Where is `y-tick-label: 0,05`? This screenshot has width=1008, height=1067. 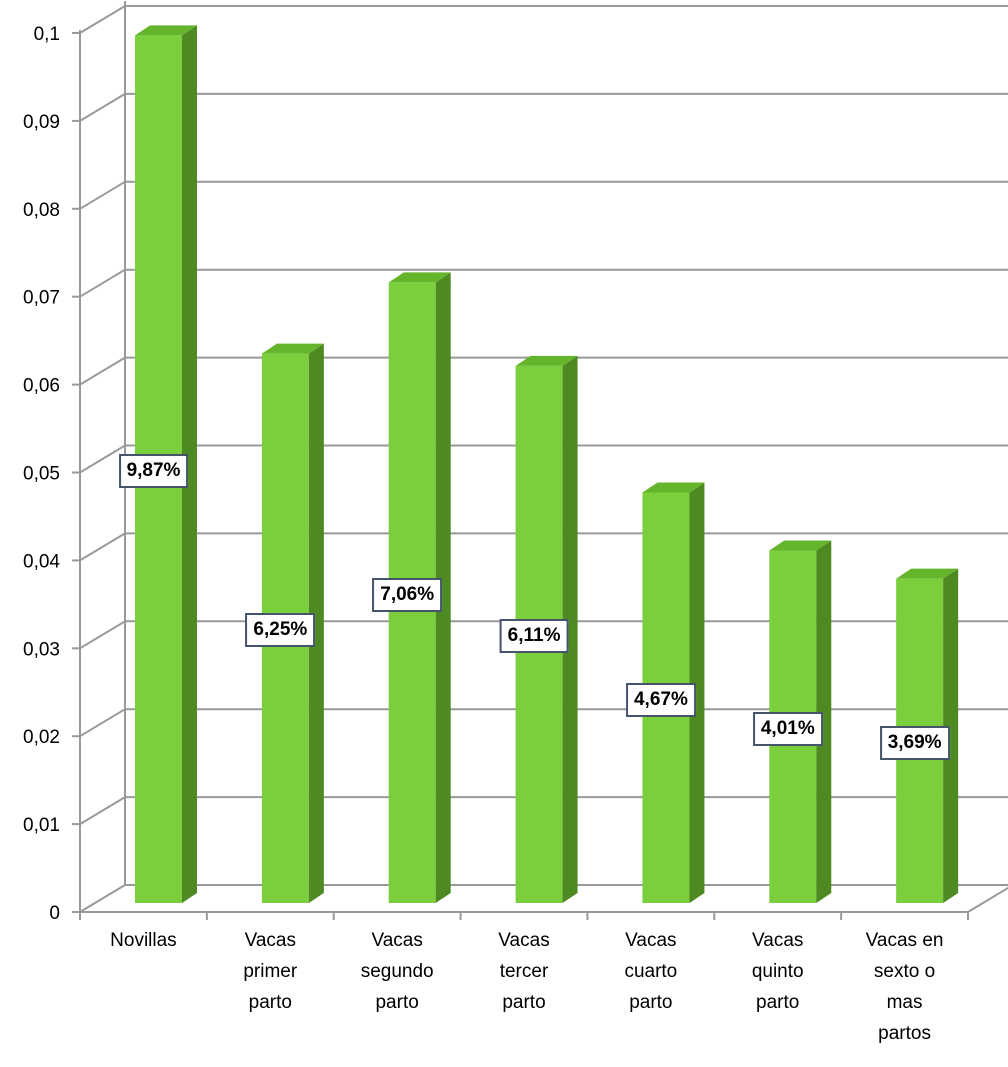
y-tick-label: 0,05 is located at coordinates (41, 474).